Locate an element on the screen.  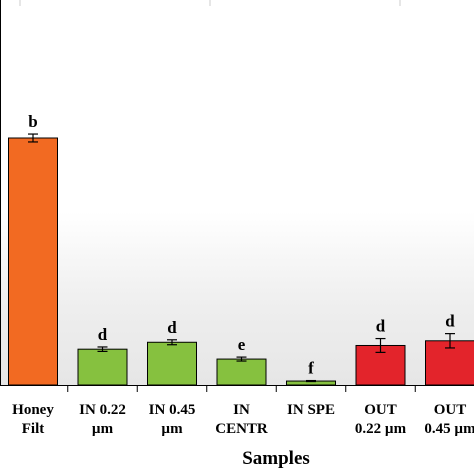
x-tick-label: IN is located at coordinates (241, 410).